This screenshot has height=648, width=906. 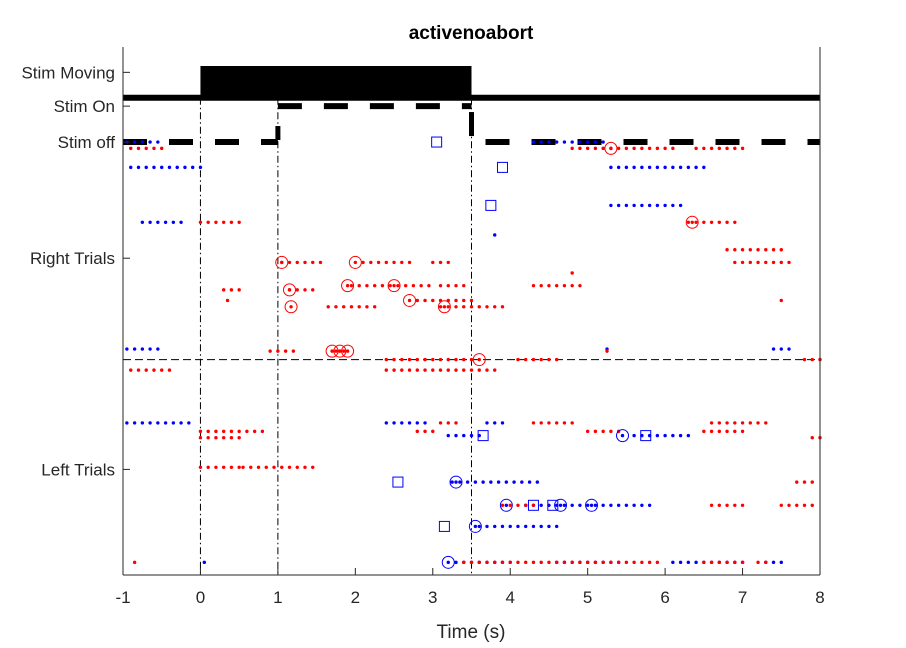 I want to click on x-tick-label: 1, so click(x=277, y=597).